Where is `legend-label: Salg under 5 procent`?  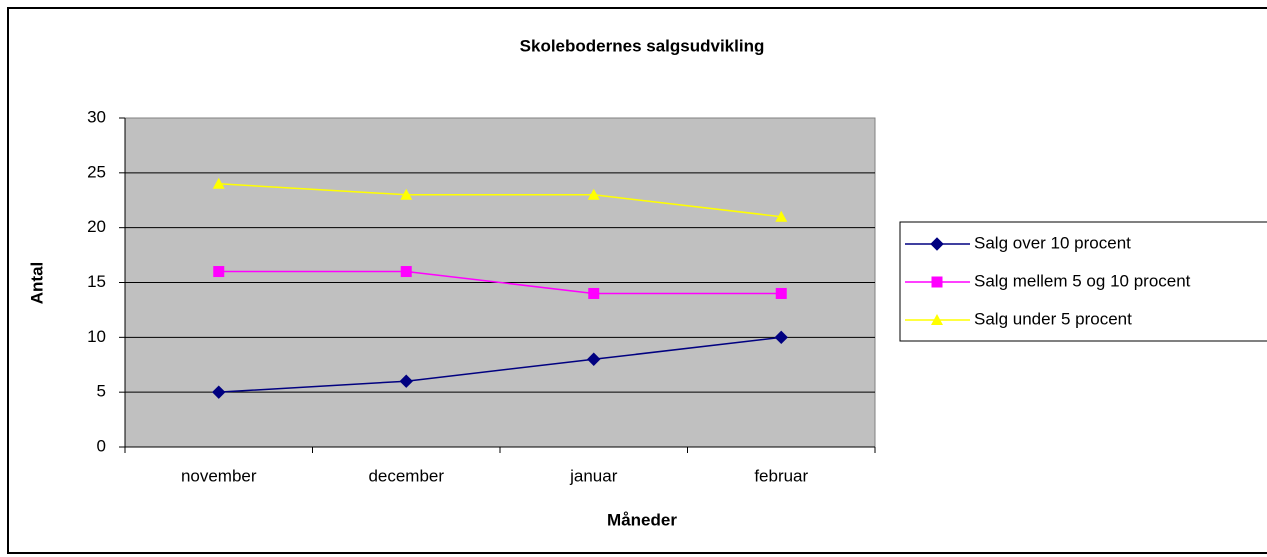
legend-label: Salg under 5 procent is located at coordinates (1053, 318).